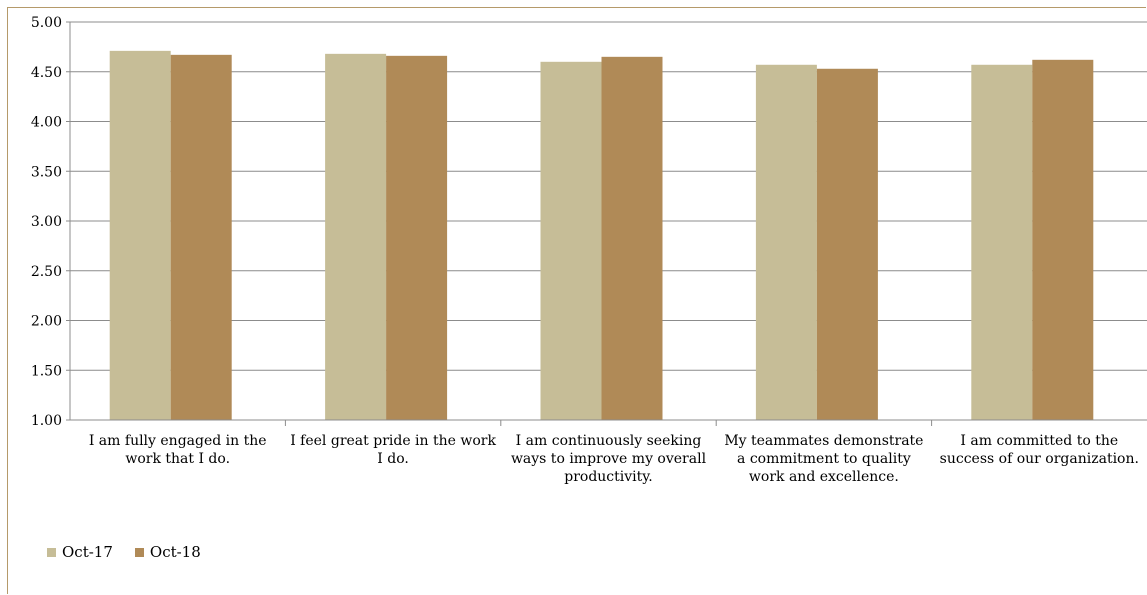 This screenshot has height=595, width=1147. What do you see at coordinates (46, 222) in the screenshot?
I see `y-tick-label: 3.00` at bounding box center [46, 222].